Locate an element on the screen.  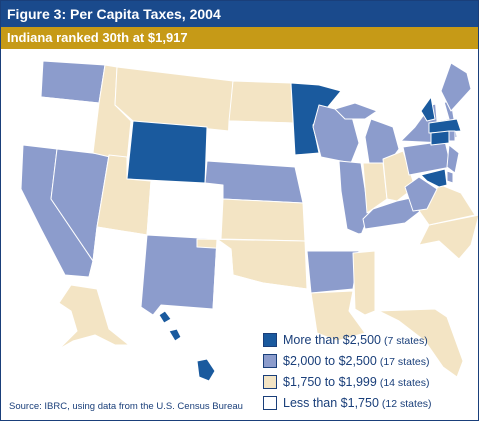
legend-item-low: Less than $1,750 (12 states) is located at coordinates (369, 404).